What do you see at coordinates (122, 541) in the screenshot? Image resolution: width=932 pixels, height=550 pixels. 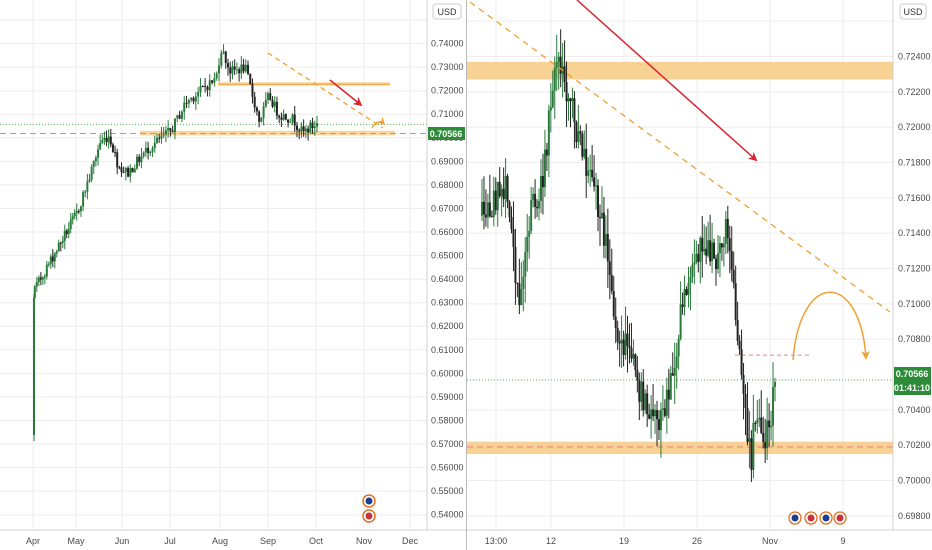 I see `left-x-tick-label: Jun` at bounding box center [122, 541].